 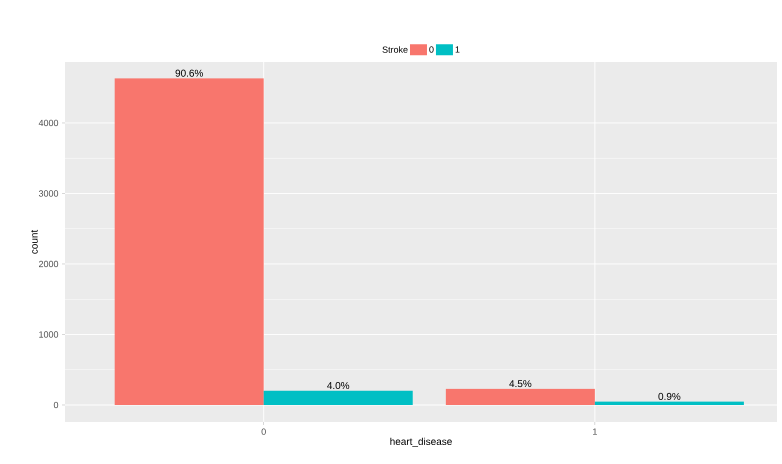 What do you see at coordinates (520, 384) in the screenshot?
I see `annotation: 4.5%` at bounding box center [520, 384].